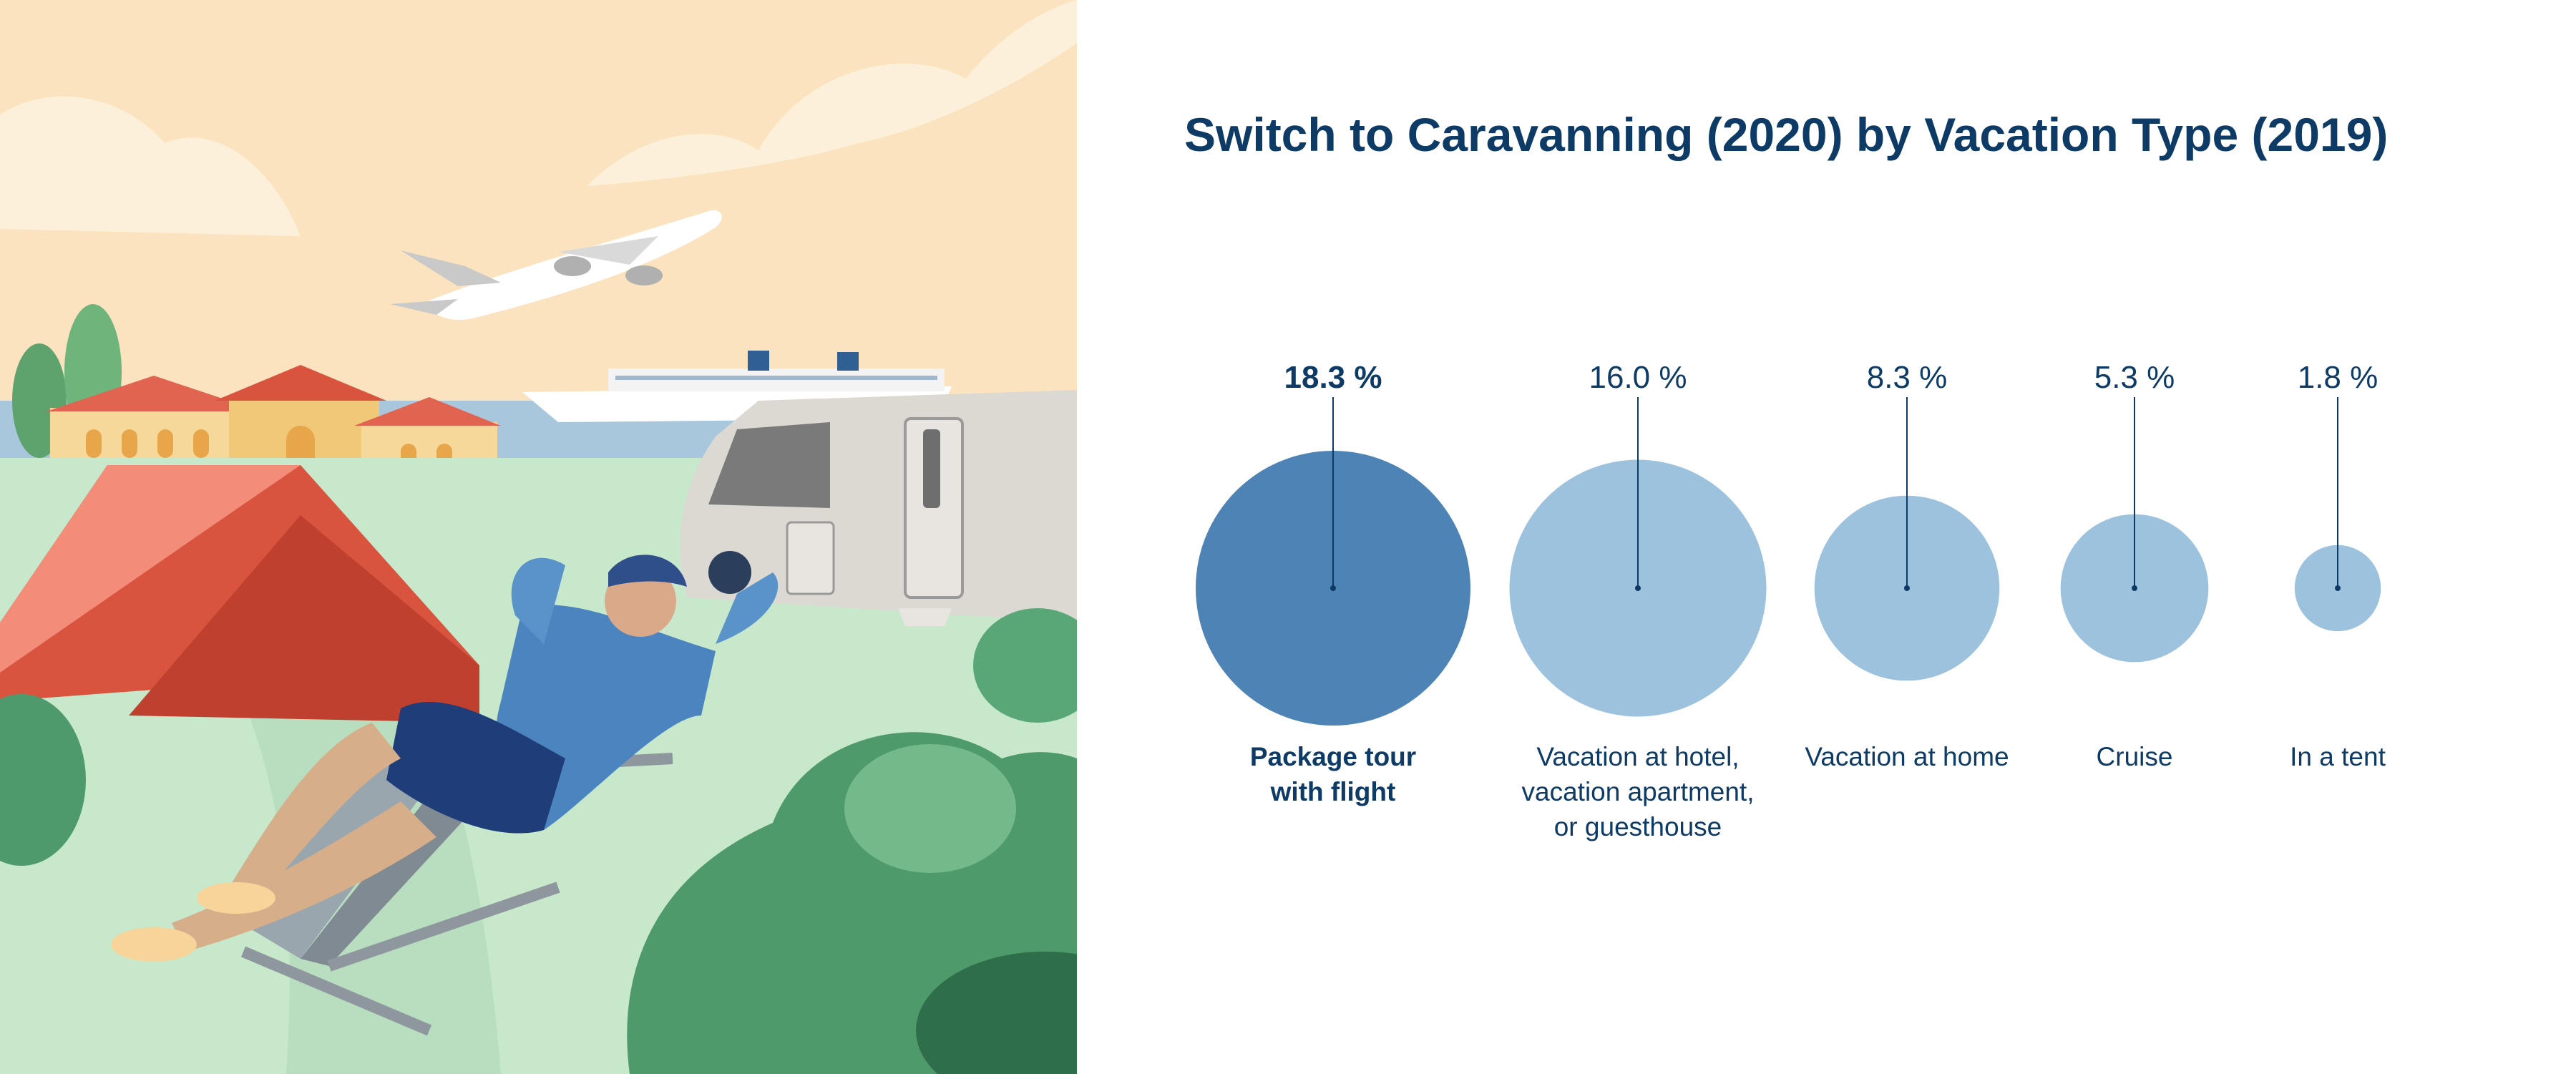  I want to click on value-label-4: 1.8 %, so click(2338, 377).